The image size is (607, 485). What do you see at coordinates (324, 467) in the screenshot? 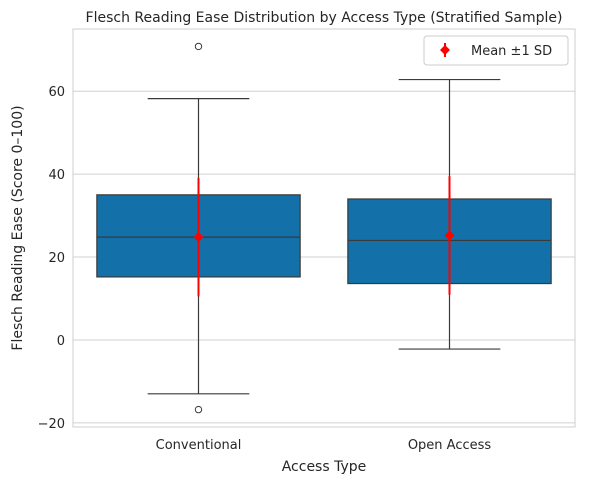
I see `x-axis-label: Access Type` at bounding box center [324, 467].